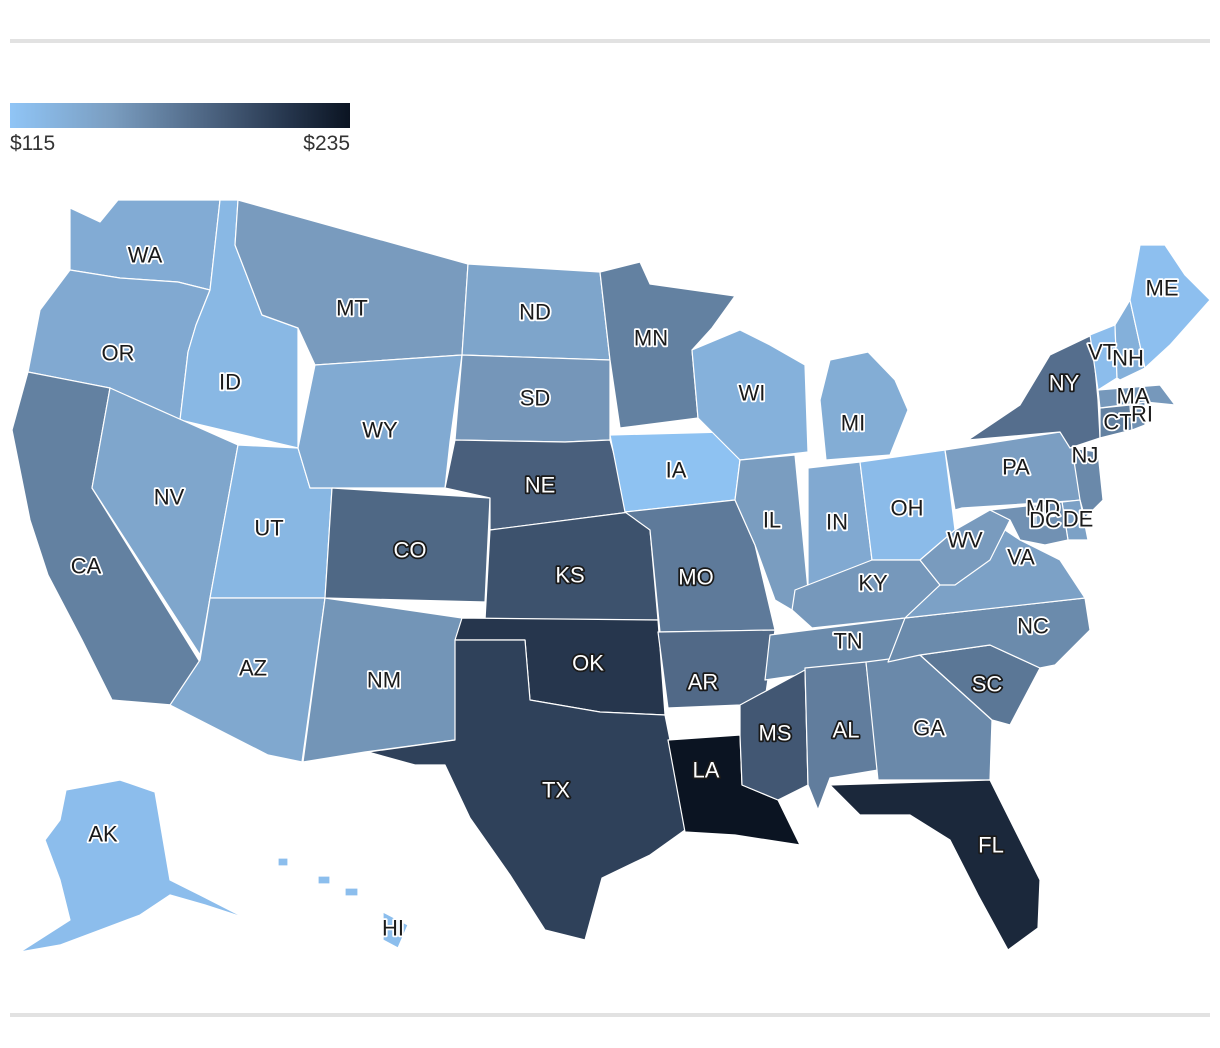  I want to click on state-label-ky: KY, so click(873, 583).